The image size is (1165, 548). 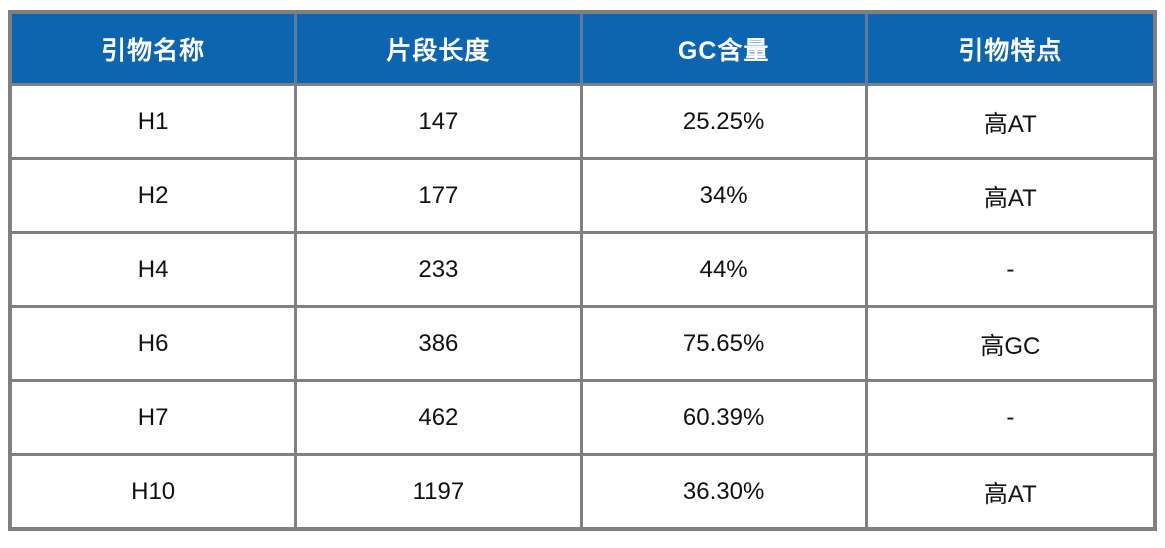 What do you see at coordinates (440, 345) in the screenshot?
I see `table-cell: 386` at bounding box center [440, 345].